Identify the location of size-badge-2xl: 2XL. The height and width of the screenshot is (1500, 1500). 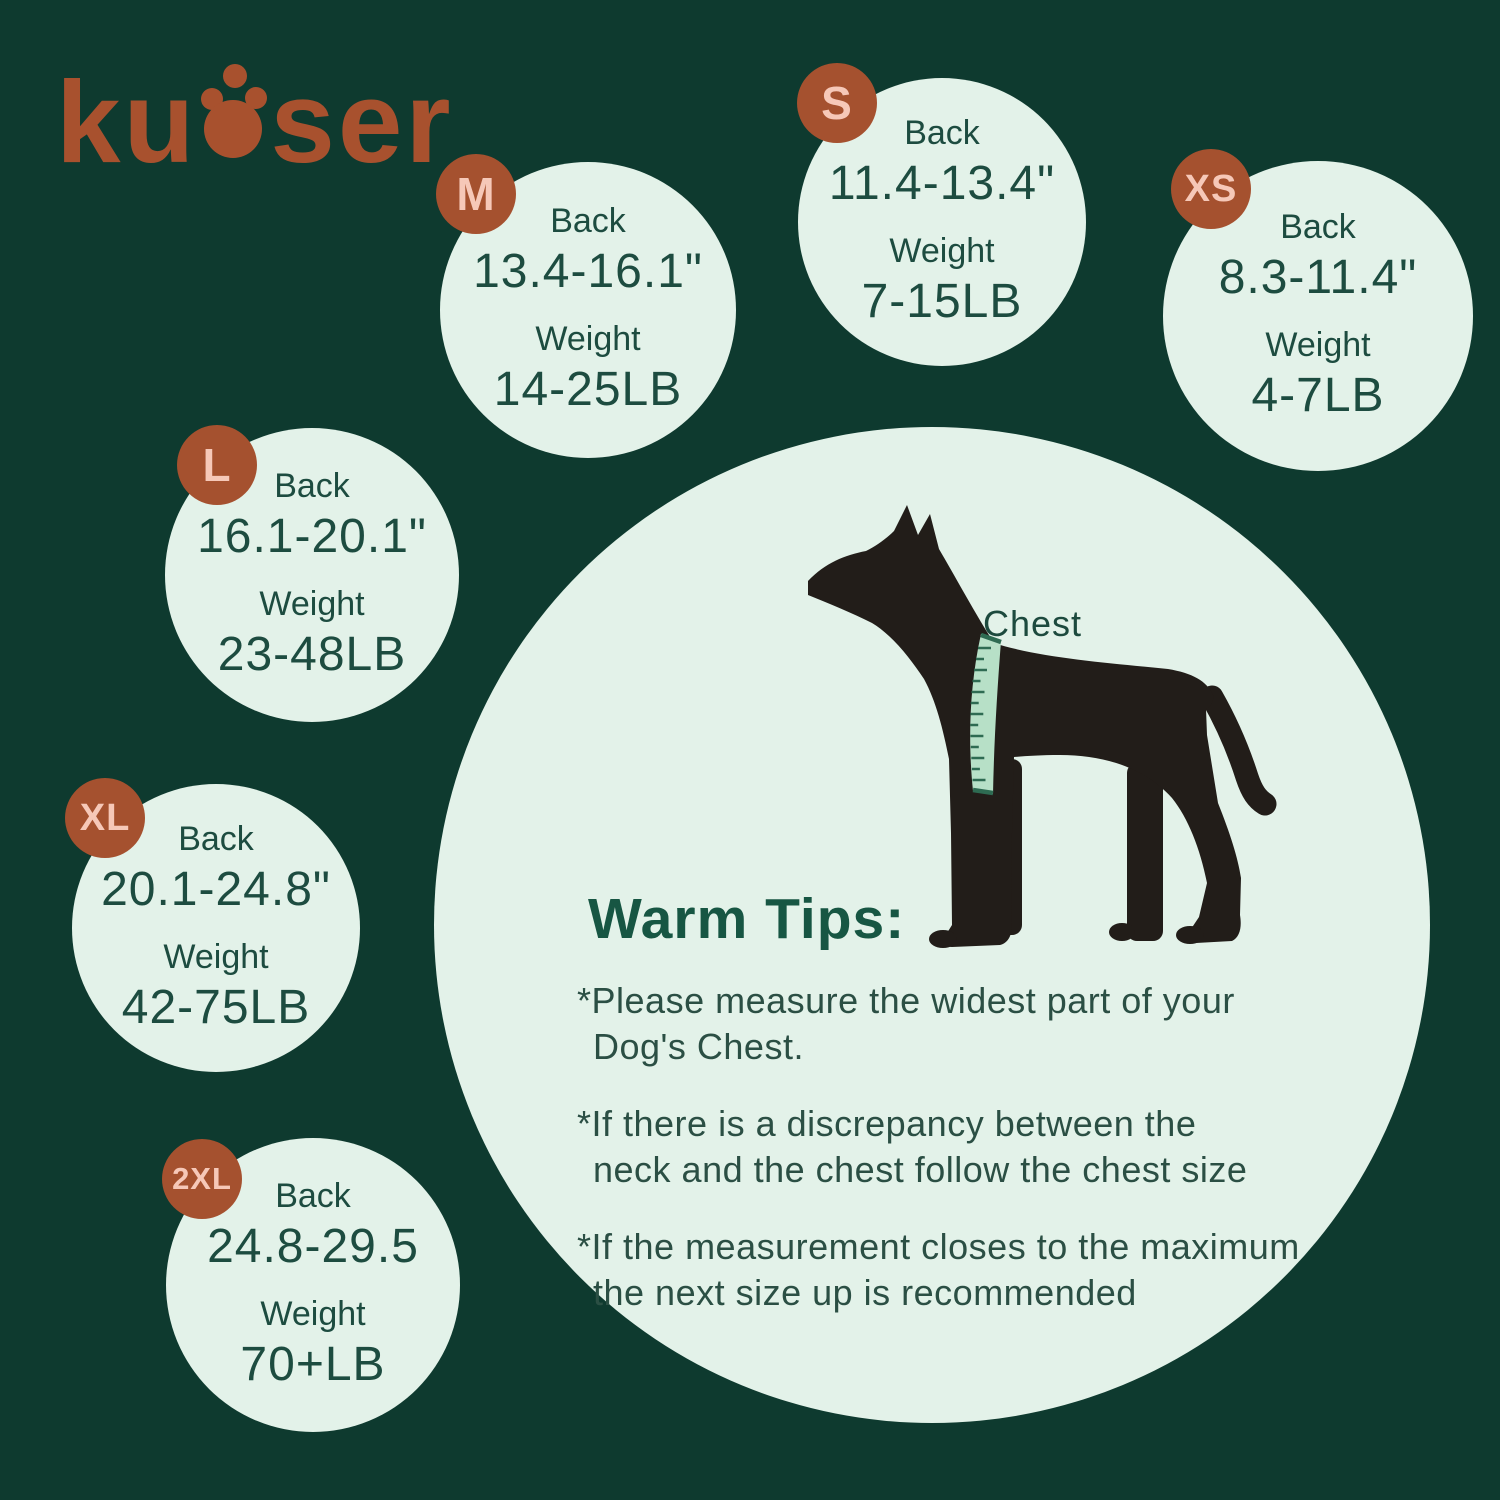
(202, 1179).